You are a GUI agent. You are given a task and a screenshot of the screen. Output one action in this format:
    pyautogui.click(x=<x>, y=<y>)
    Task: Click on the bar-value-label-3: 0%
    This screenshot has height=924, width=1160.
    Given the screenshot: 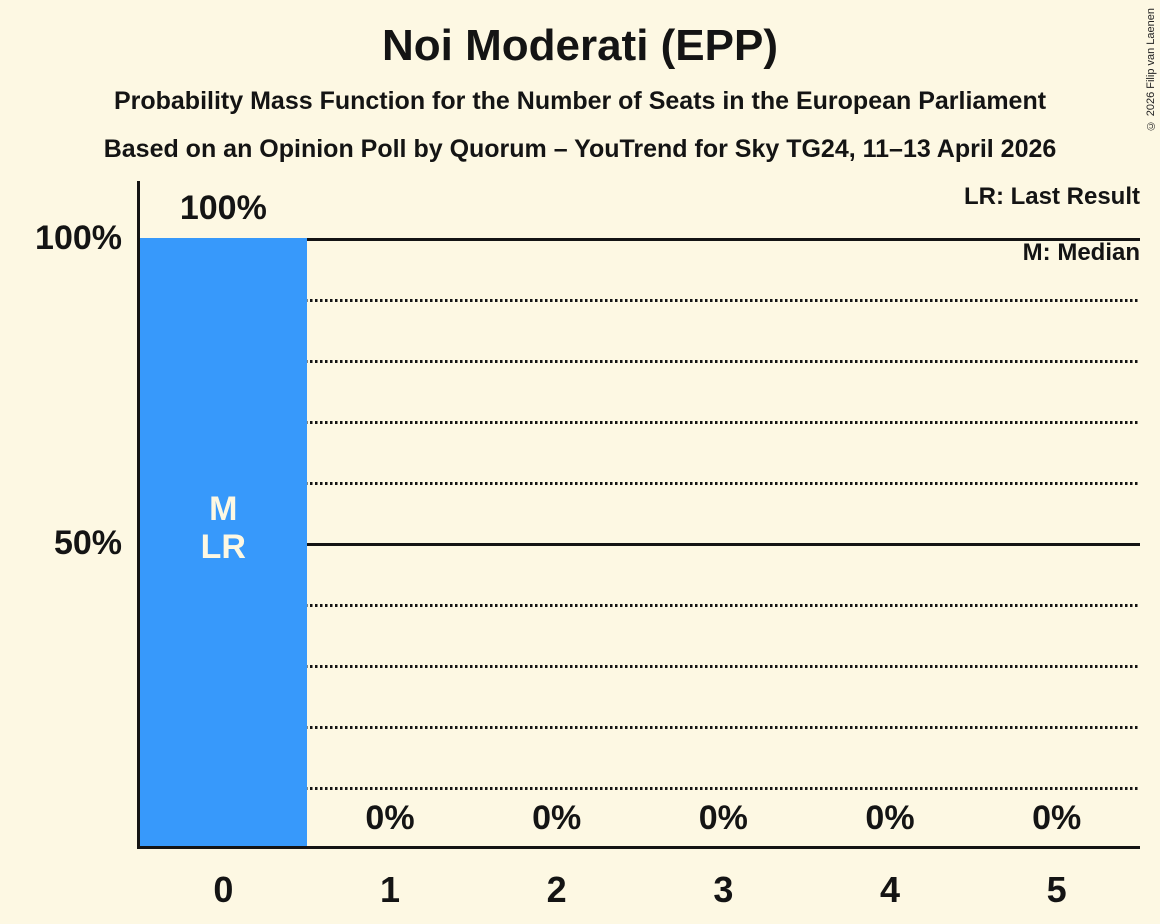 What is the action you would take?
    pyautogui.click(x=723, y=818)
    